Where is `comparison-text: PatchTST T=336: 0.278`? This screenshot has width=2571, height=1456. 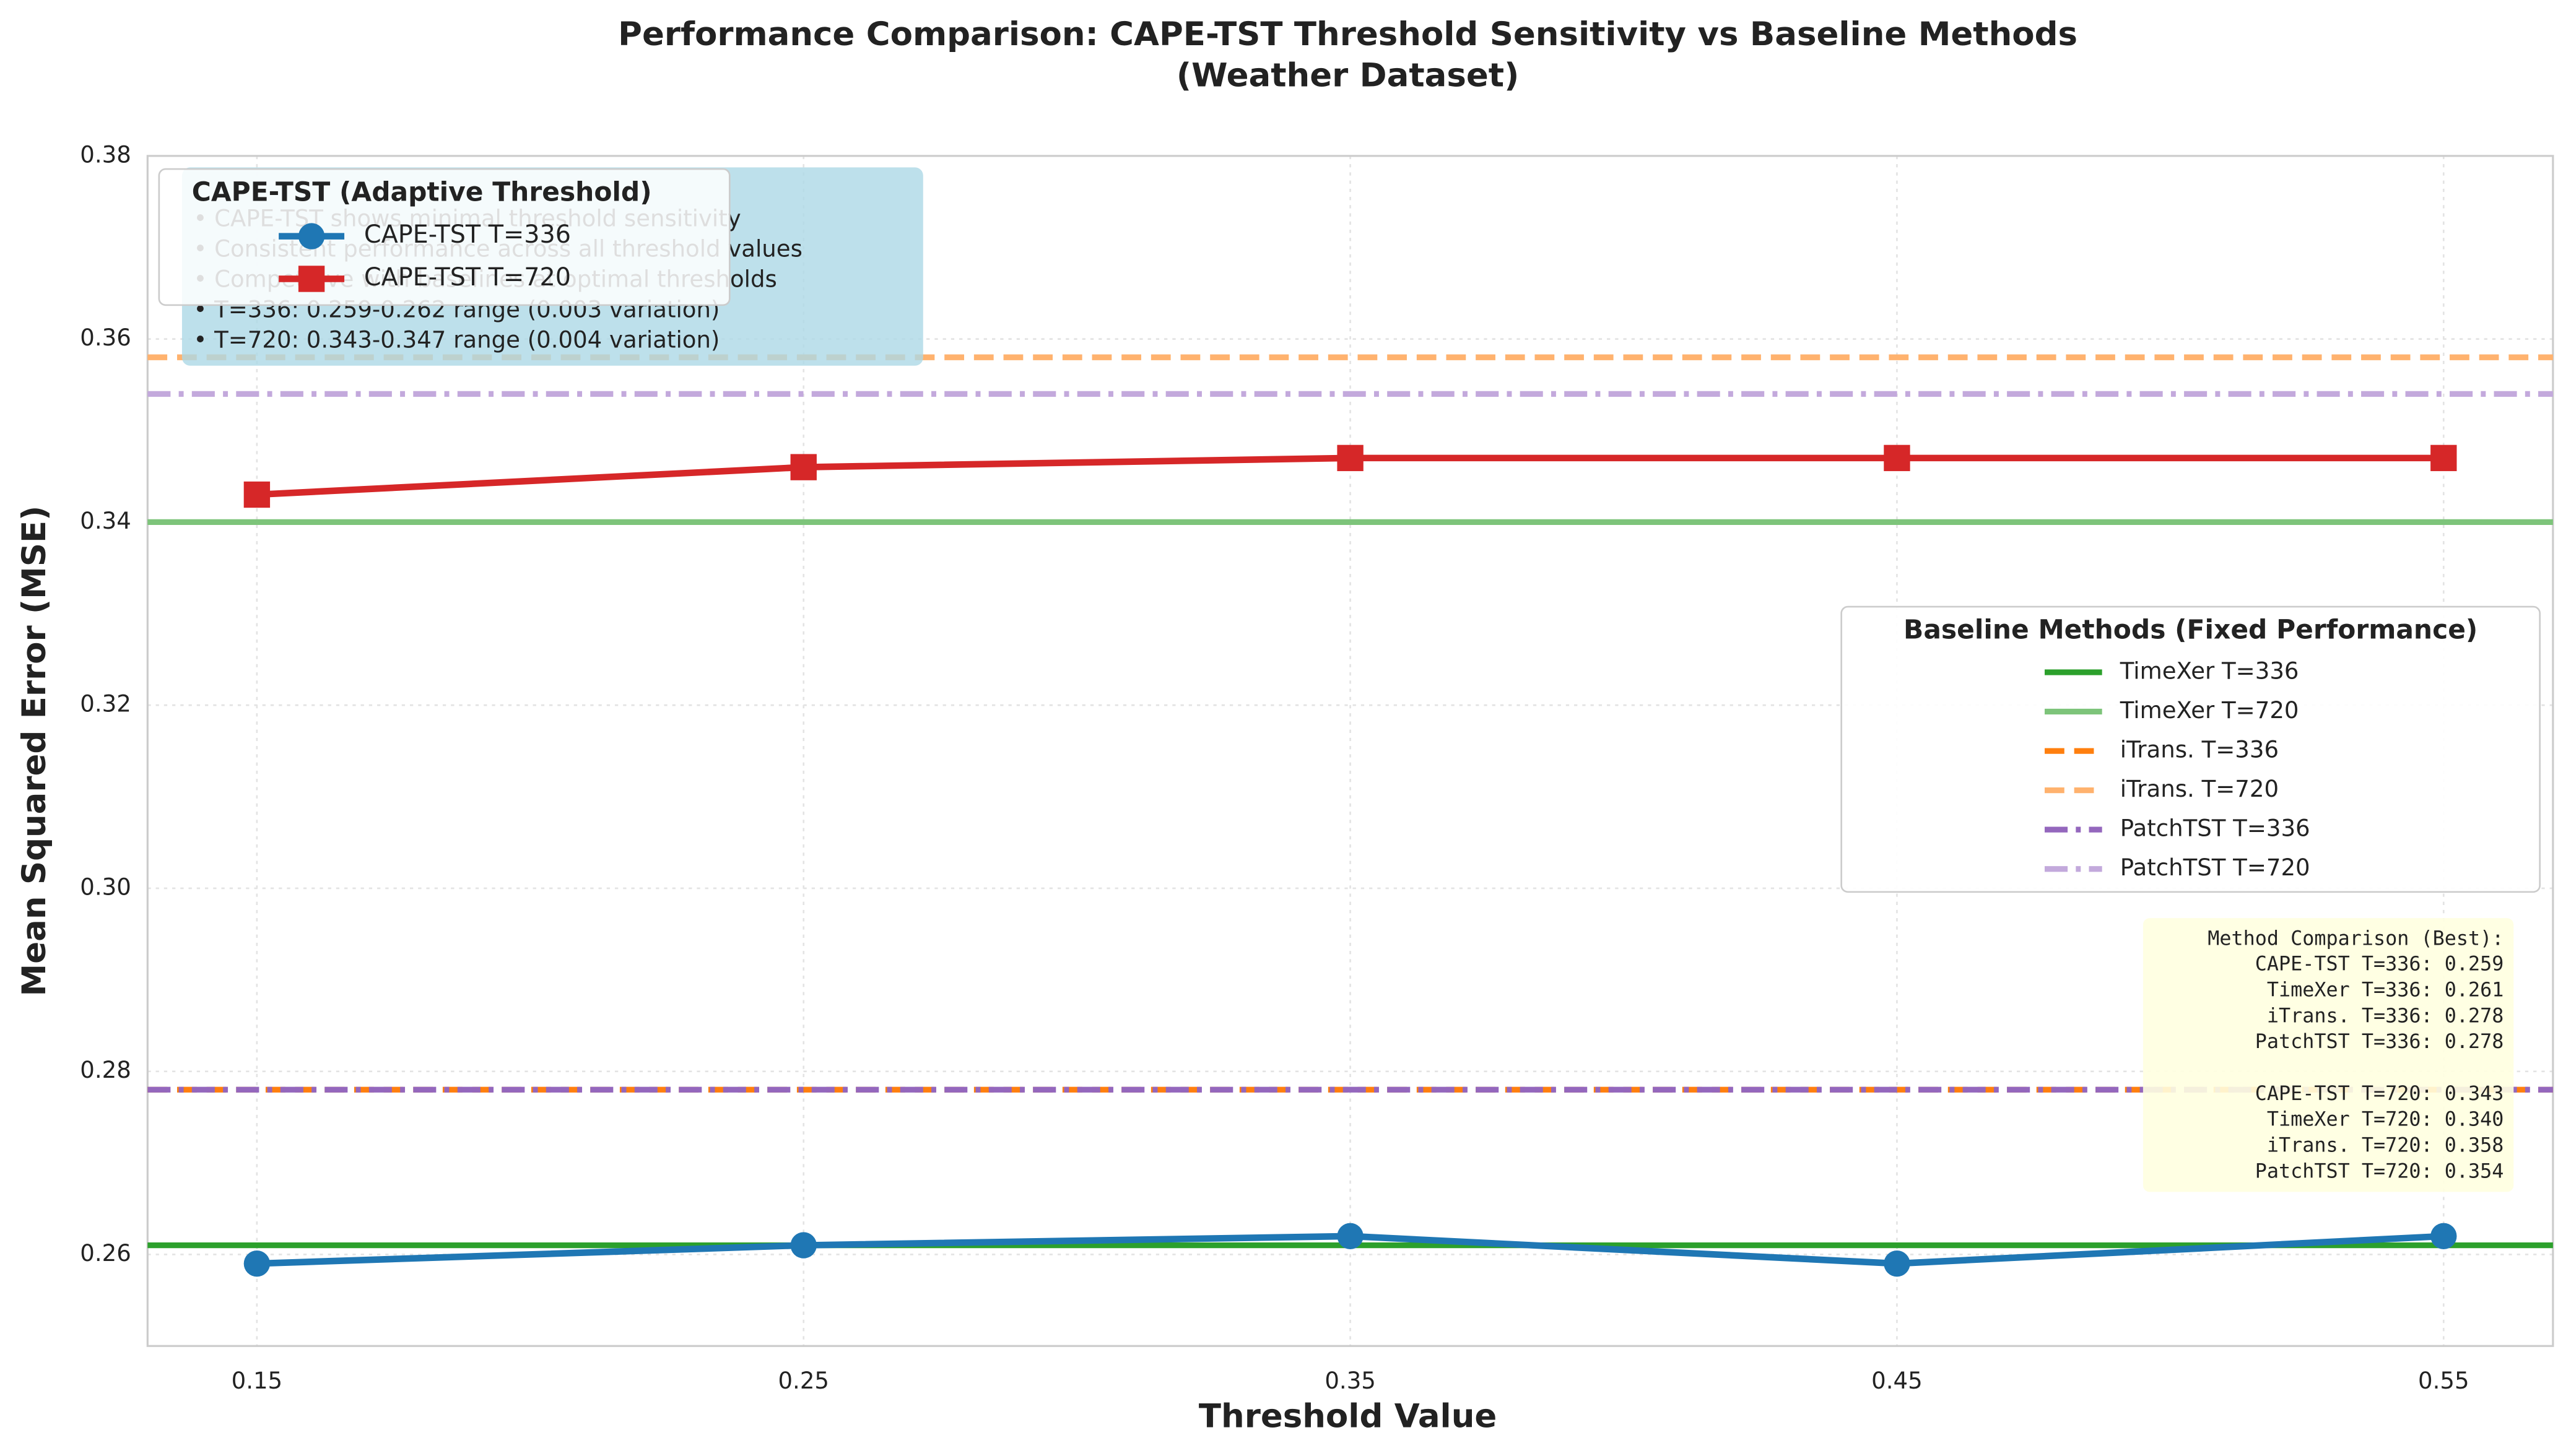
comparison-text: PatchTST T=336: 0.278 is located at coordinates (2379, 1042).